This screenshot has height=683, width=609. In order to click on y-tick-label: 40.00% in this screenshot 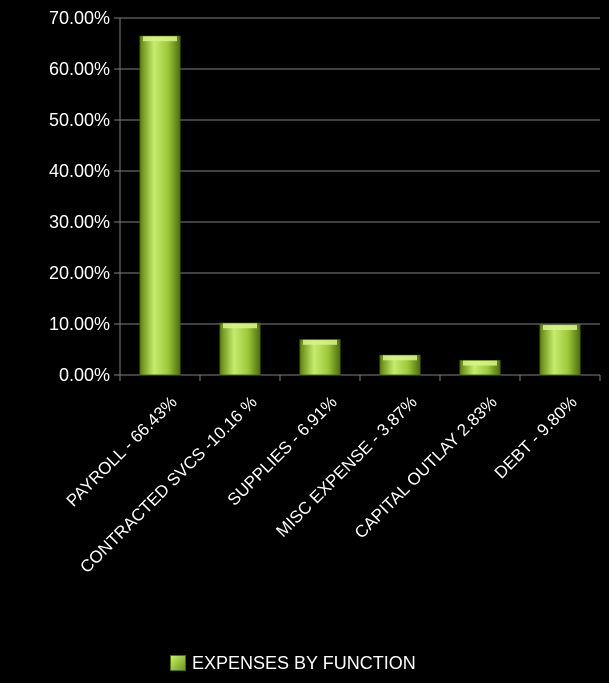, I will do `click(79, 171)`.